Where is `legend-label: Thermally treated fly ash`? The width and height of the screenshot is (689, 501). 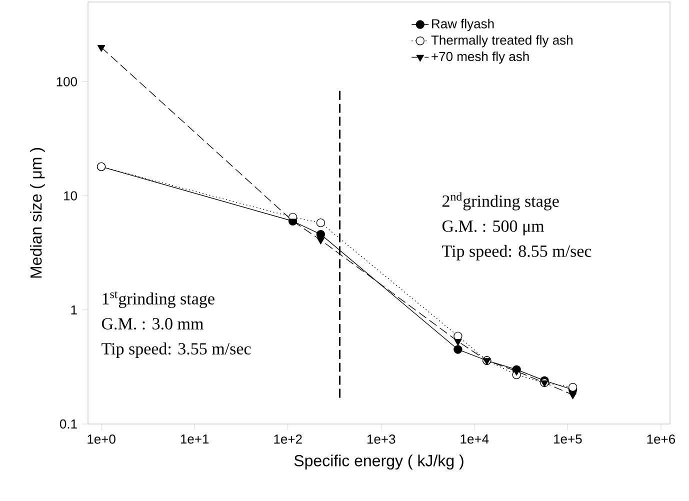 legend-label: Thermally treated fly ash is located at coordinates (501, 41).